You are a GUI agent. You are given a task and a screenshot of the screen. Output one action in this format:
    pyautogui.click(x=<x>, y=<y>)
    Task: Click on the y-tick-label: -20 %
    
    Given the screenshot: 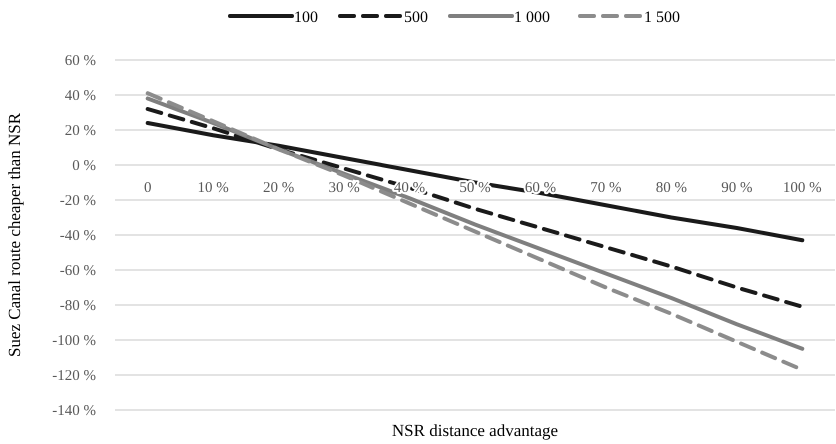 What is the action you would take?
    pyautogui.click(x=78, y=201)
    